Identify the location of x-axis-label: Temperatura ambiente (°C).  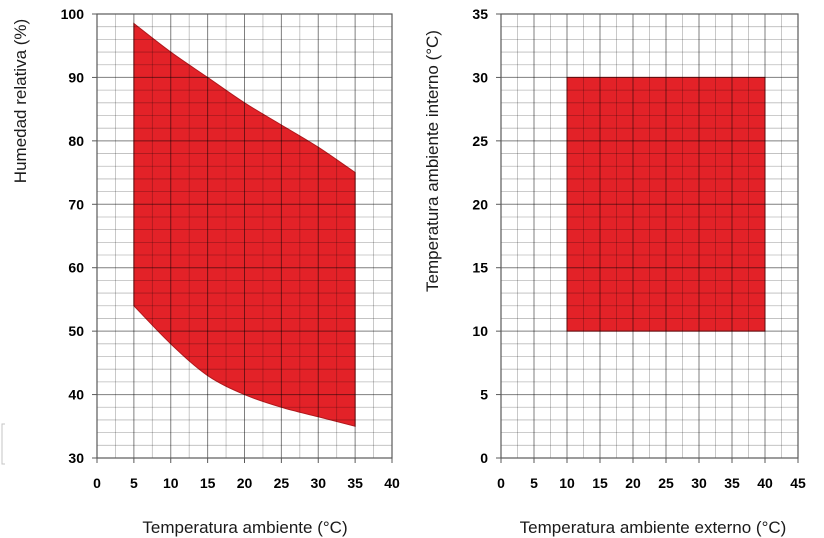
(244, 527).